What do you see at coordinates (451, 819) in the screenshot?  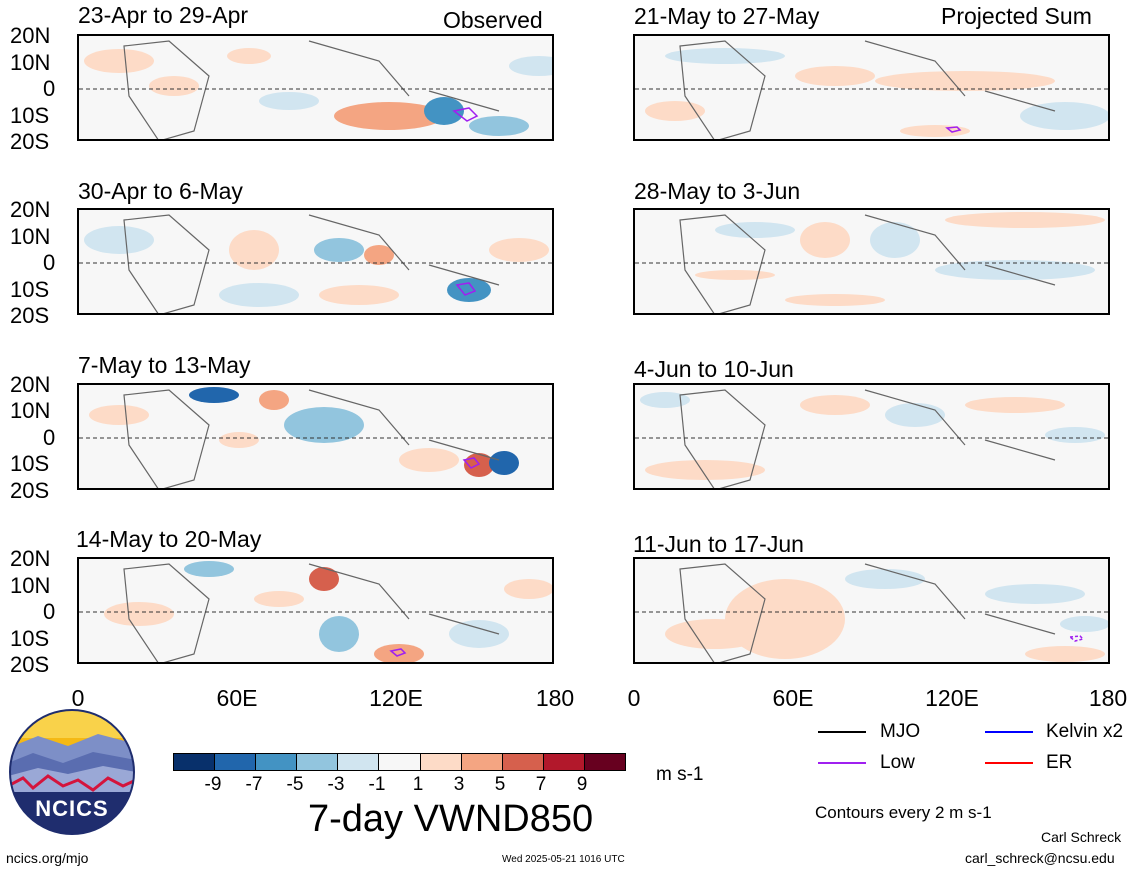 I see `main-title: 7-day VWND850` at bounding box center [451, 819].